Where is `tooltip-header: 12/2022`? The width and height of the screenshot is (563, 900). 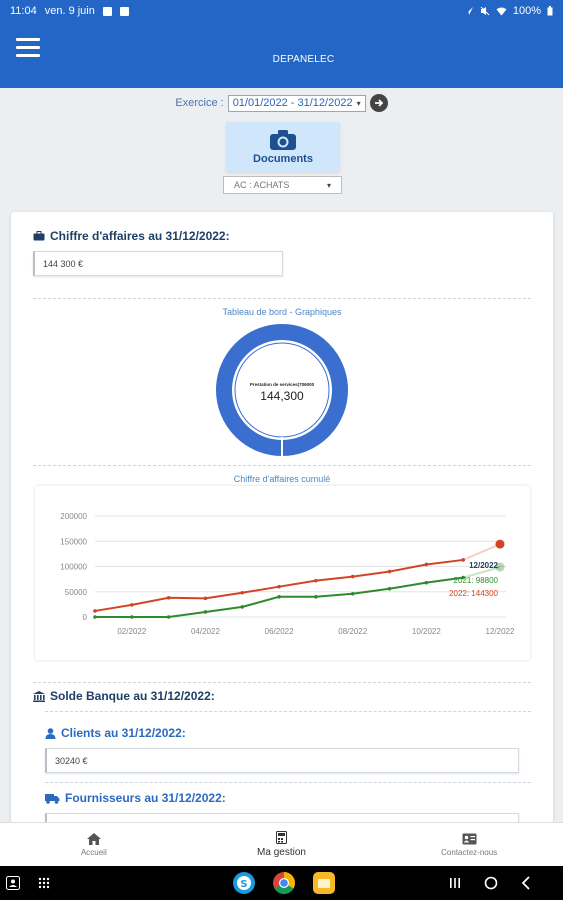
tooltip-header: 12/2022 is located at coordinates (483, 565).